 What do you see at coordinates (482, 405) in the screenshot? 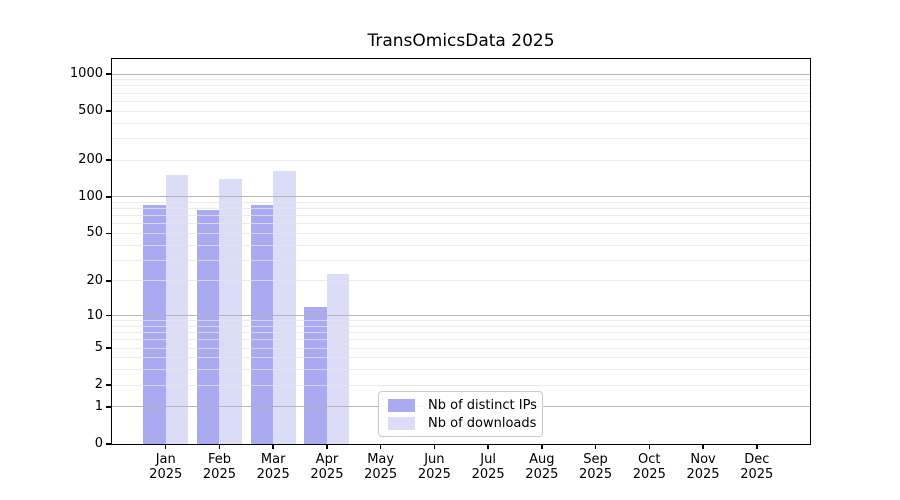
I see `legend-label-distinct-ips: Nb of distinct IPs` at bounding box center [482, 405].